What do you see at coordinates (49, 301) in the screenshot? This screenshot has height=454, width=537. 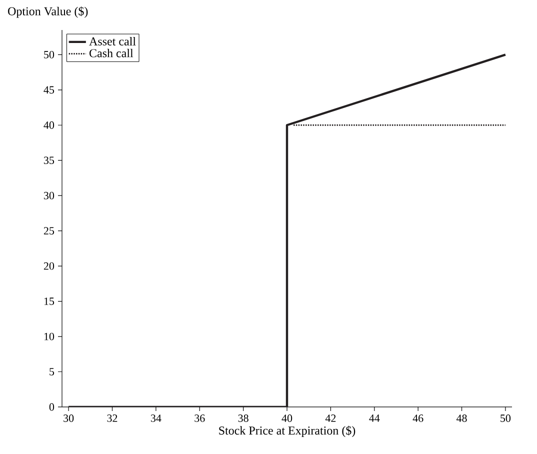 I see `y-tick-label: 15` at bounding box center [49, 301].